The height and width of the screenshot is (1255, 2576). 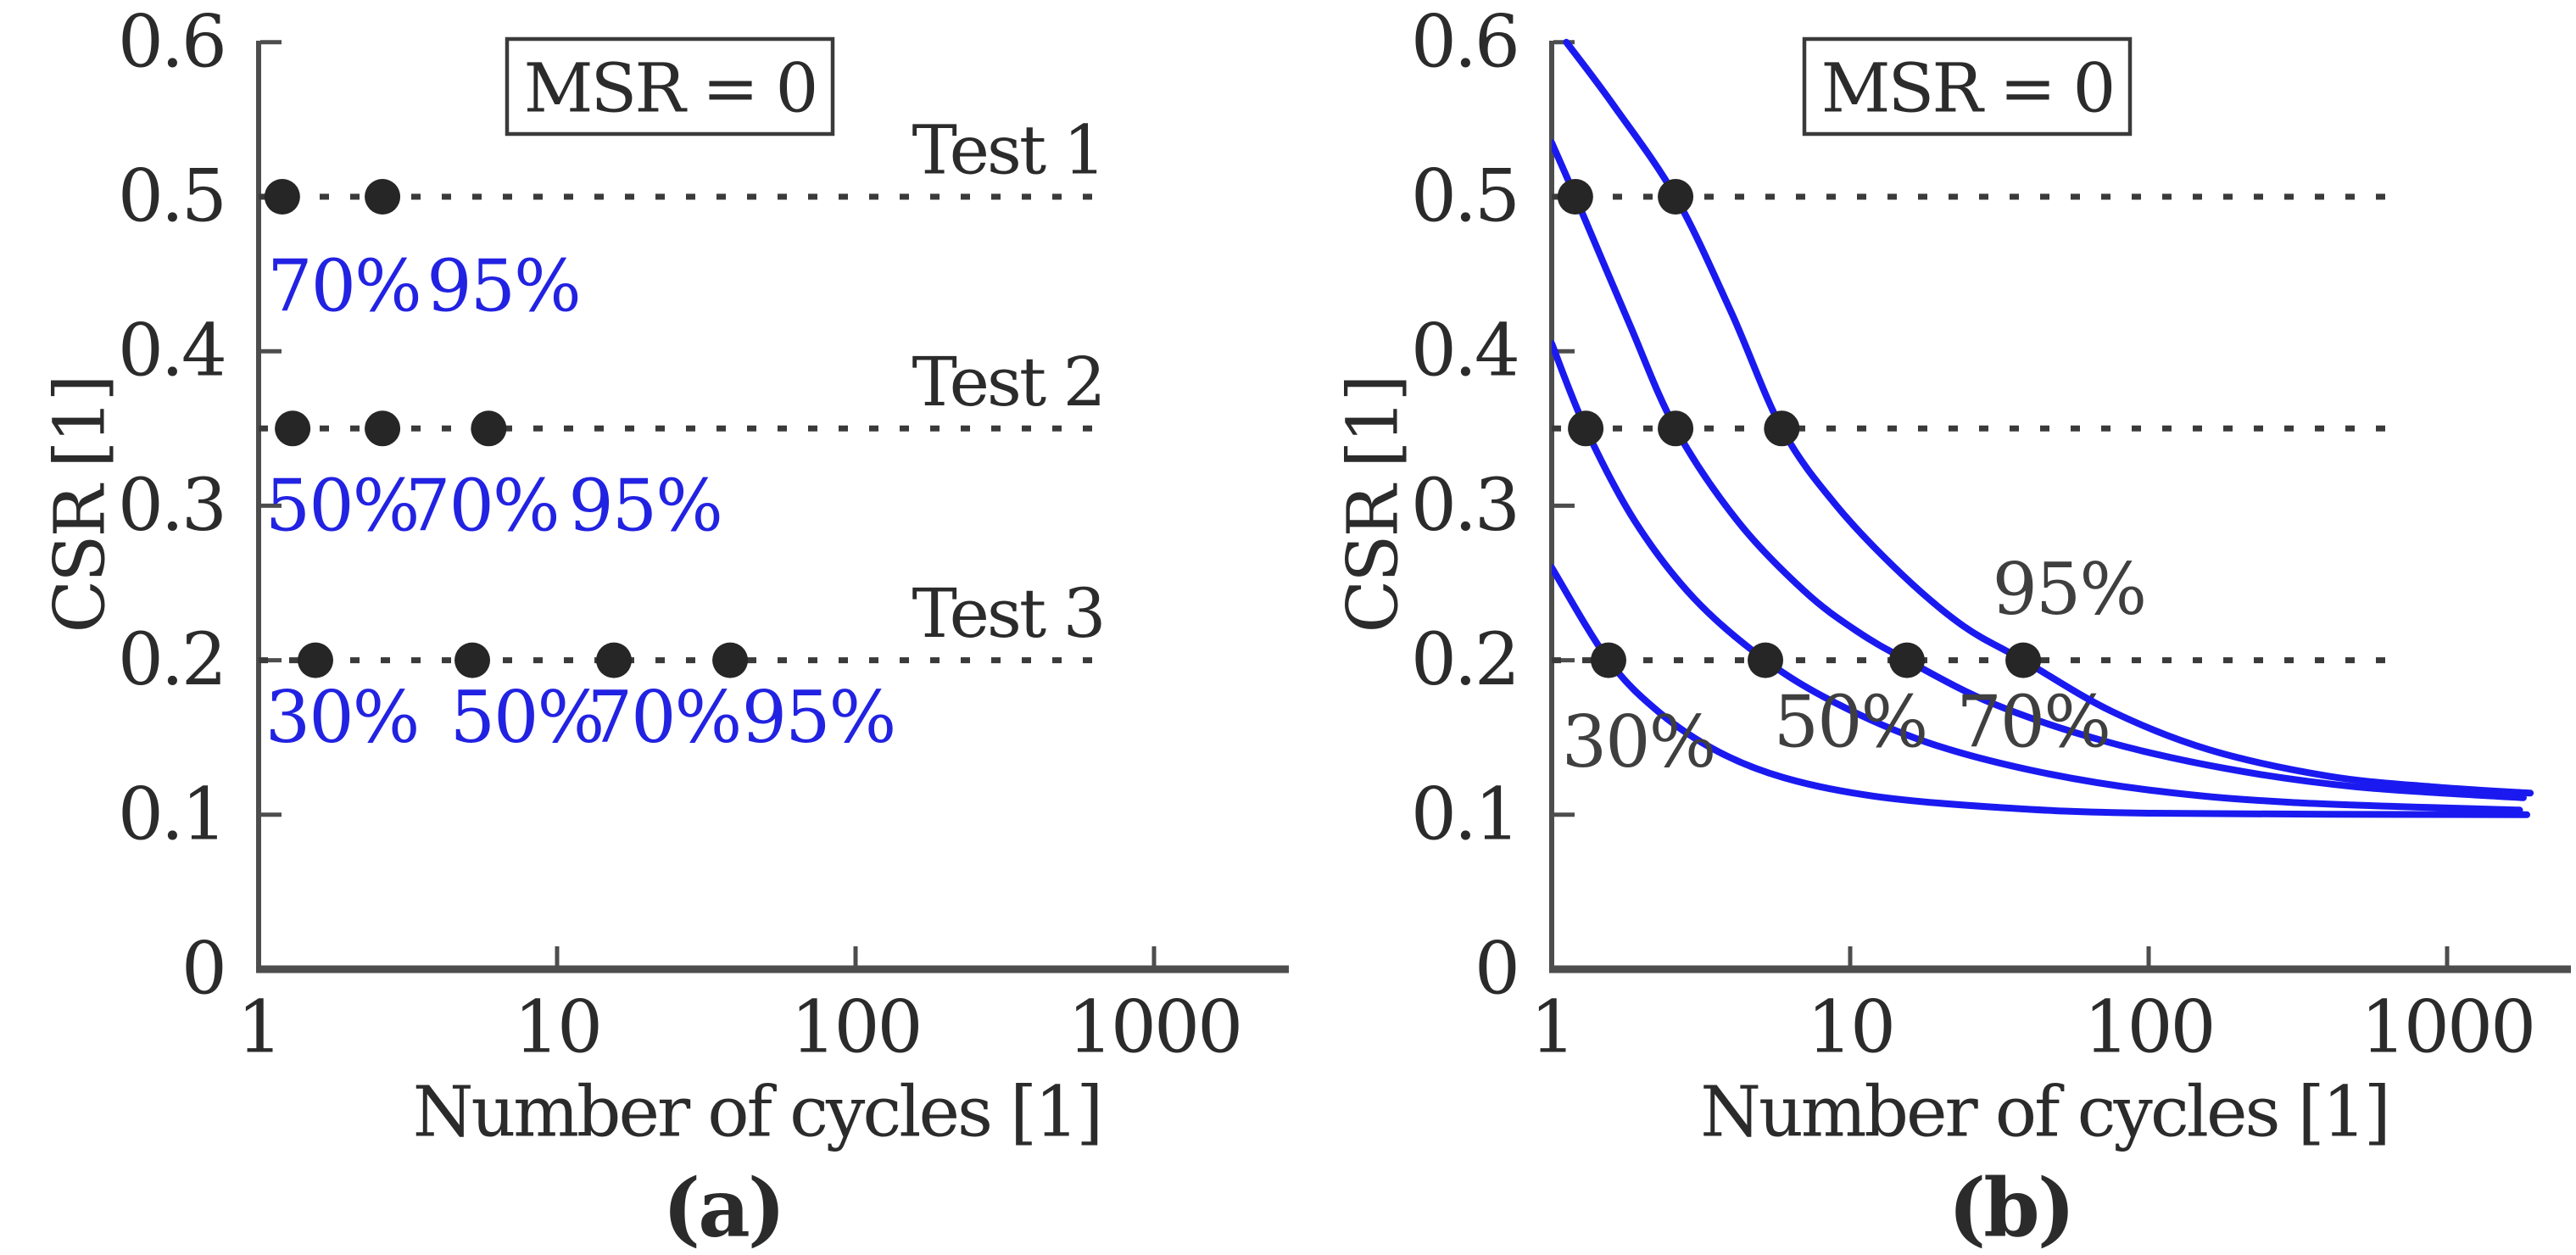 I want to click on curve-probability-label: 95%, so click(x=2068, y=590).